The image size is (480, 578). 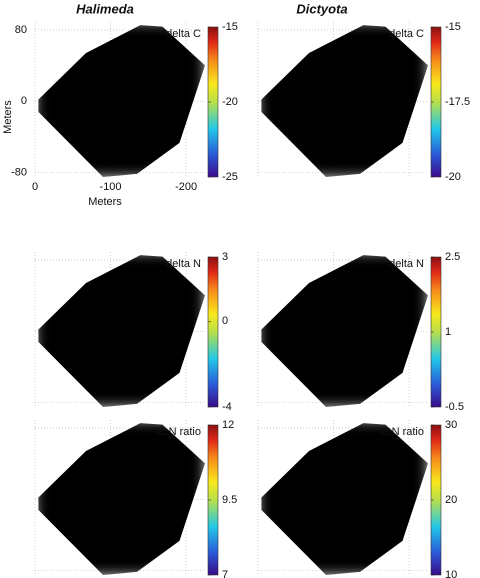 I want to click on y-tick-label: -80, so click(x=19, y=172).